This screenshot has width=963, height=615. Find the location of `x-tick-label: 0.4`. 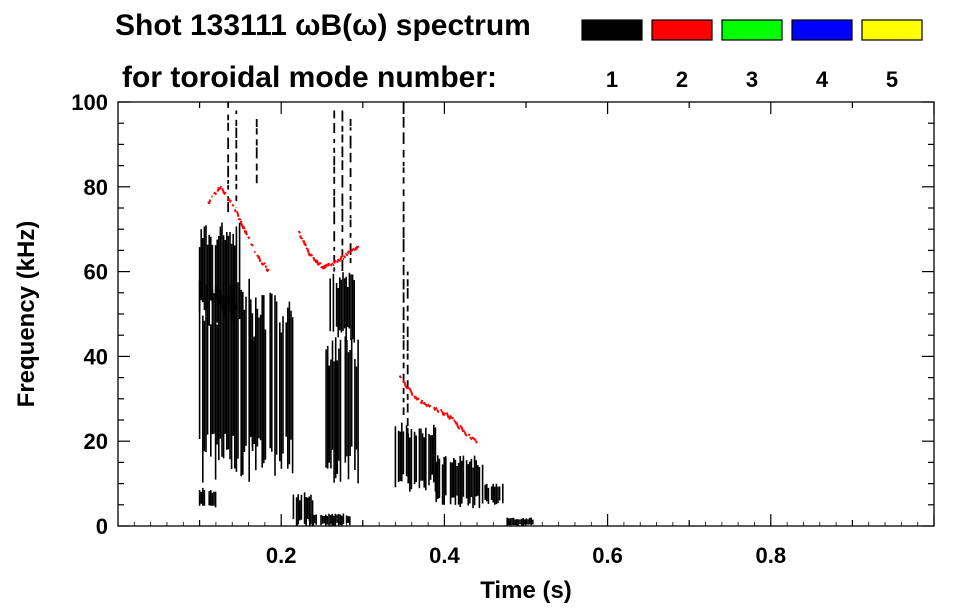

x-tick-label: 0.4 is located at coordinates (444, 555).